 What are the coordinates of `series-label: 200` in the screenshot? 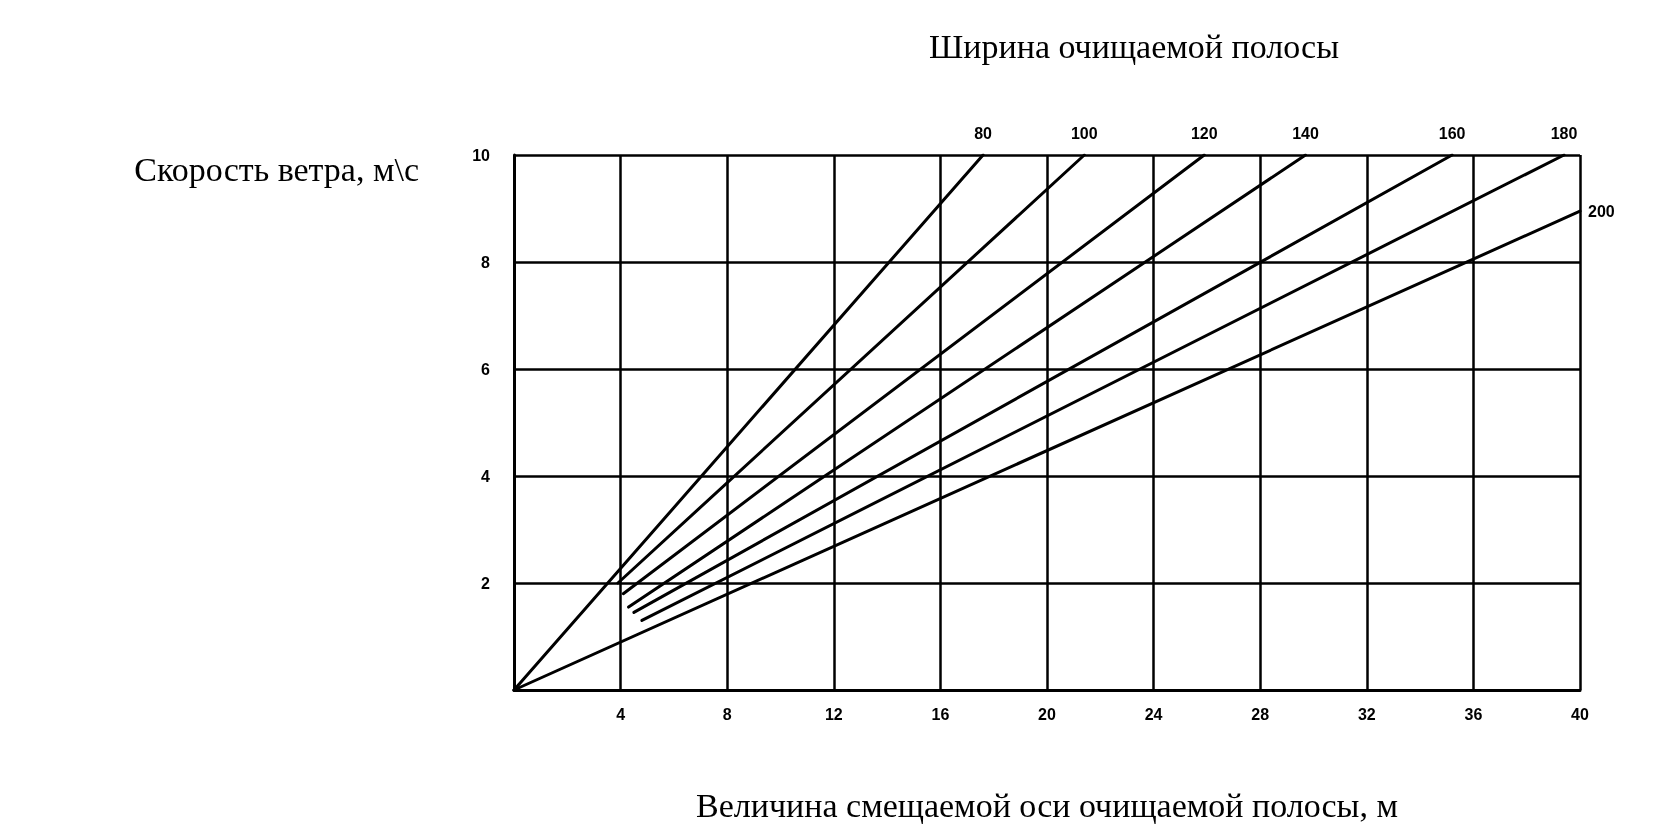 It's located at (1601, 211).